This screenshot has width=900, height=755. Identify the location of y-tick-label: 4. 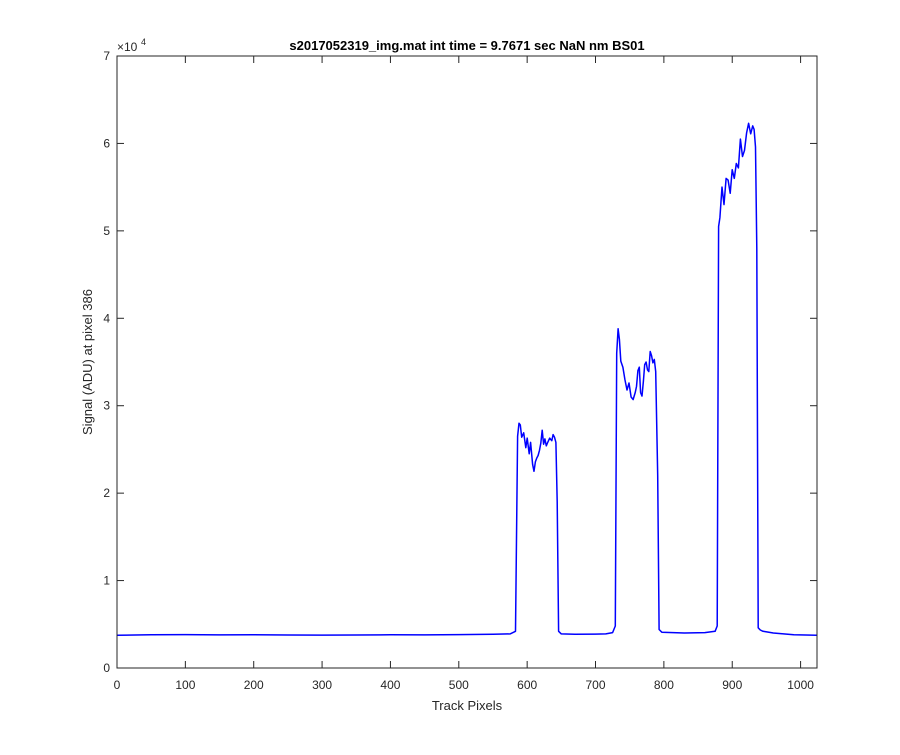
(106, 318).